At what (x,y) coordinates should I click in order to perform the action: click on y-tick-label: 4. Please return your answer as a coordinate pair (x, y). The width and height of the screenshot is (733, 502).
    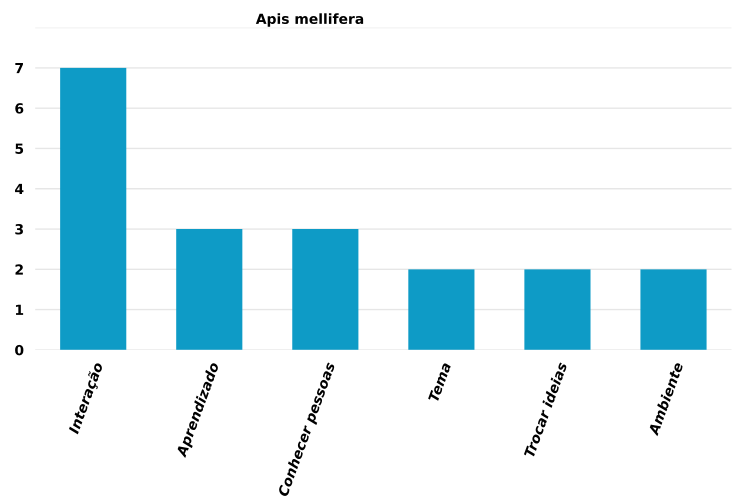
    Looking at the image, I should click on (19, 189).